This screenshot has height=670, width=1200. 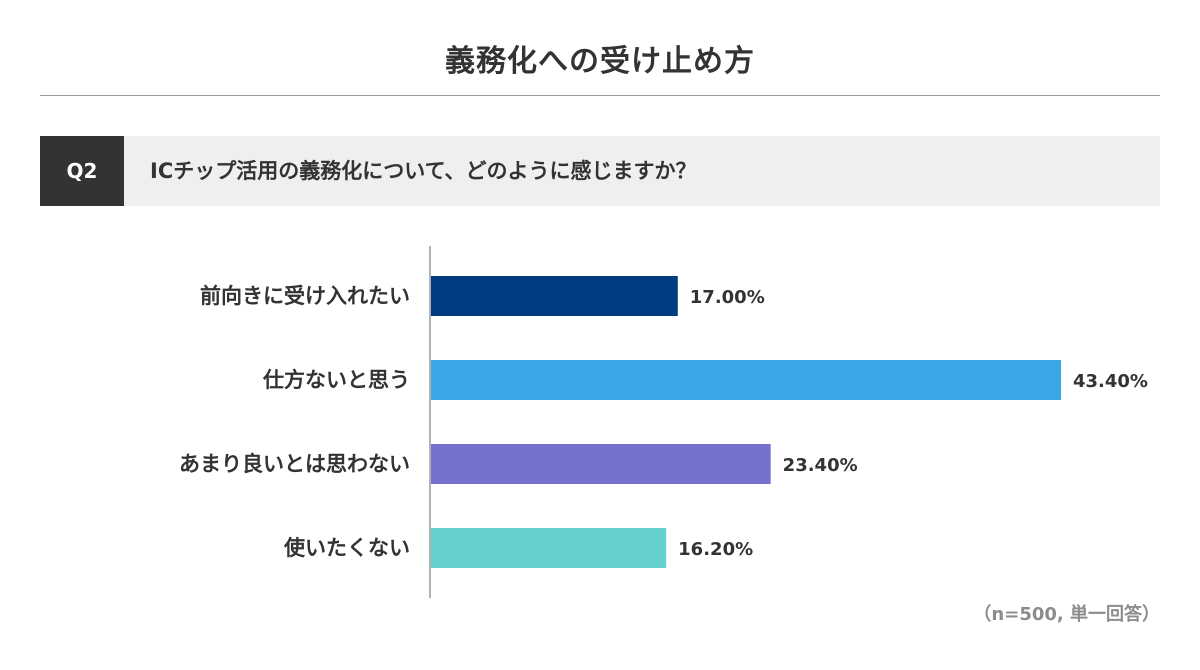 What do you see at coordinates (423, 171) in the screenshot?
I see `question-text: ICチップ活用の義務化について、どのように感じますか？` at bounding box center [423, 171].